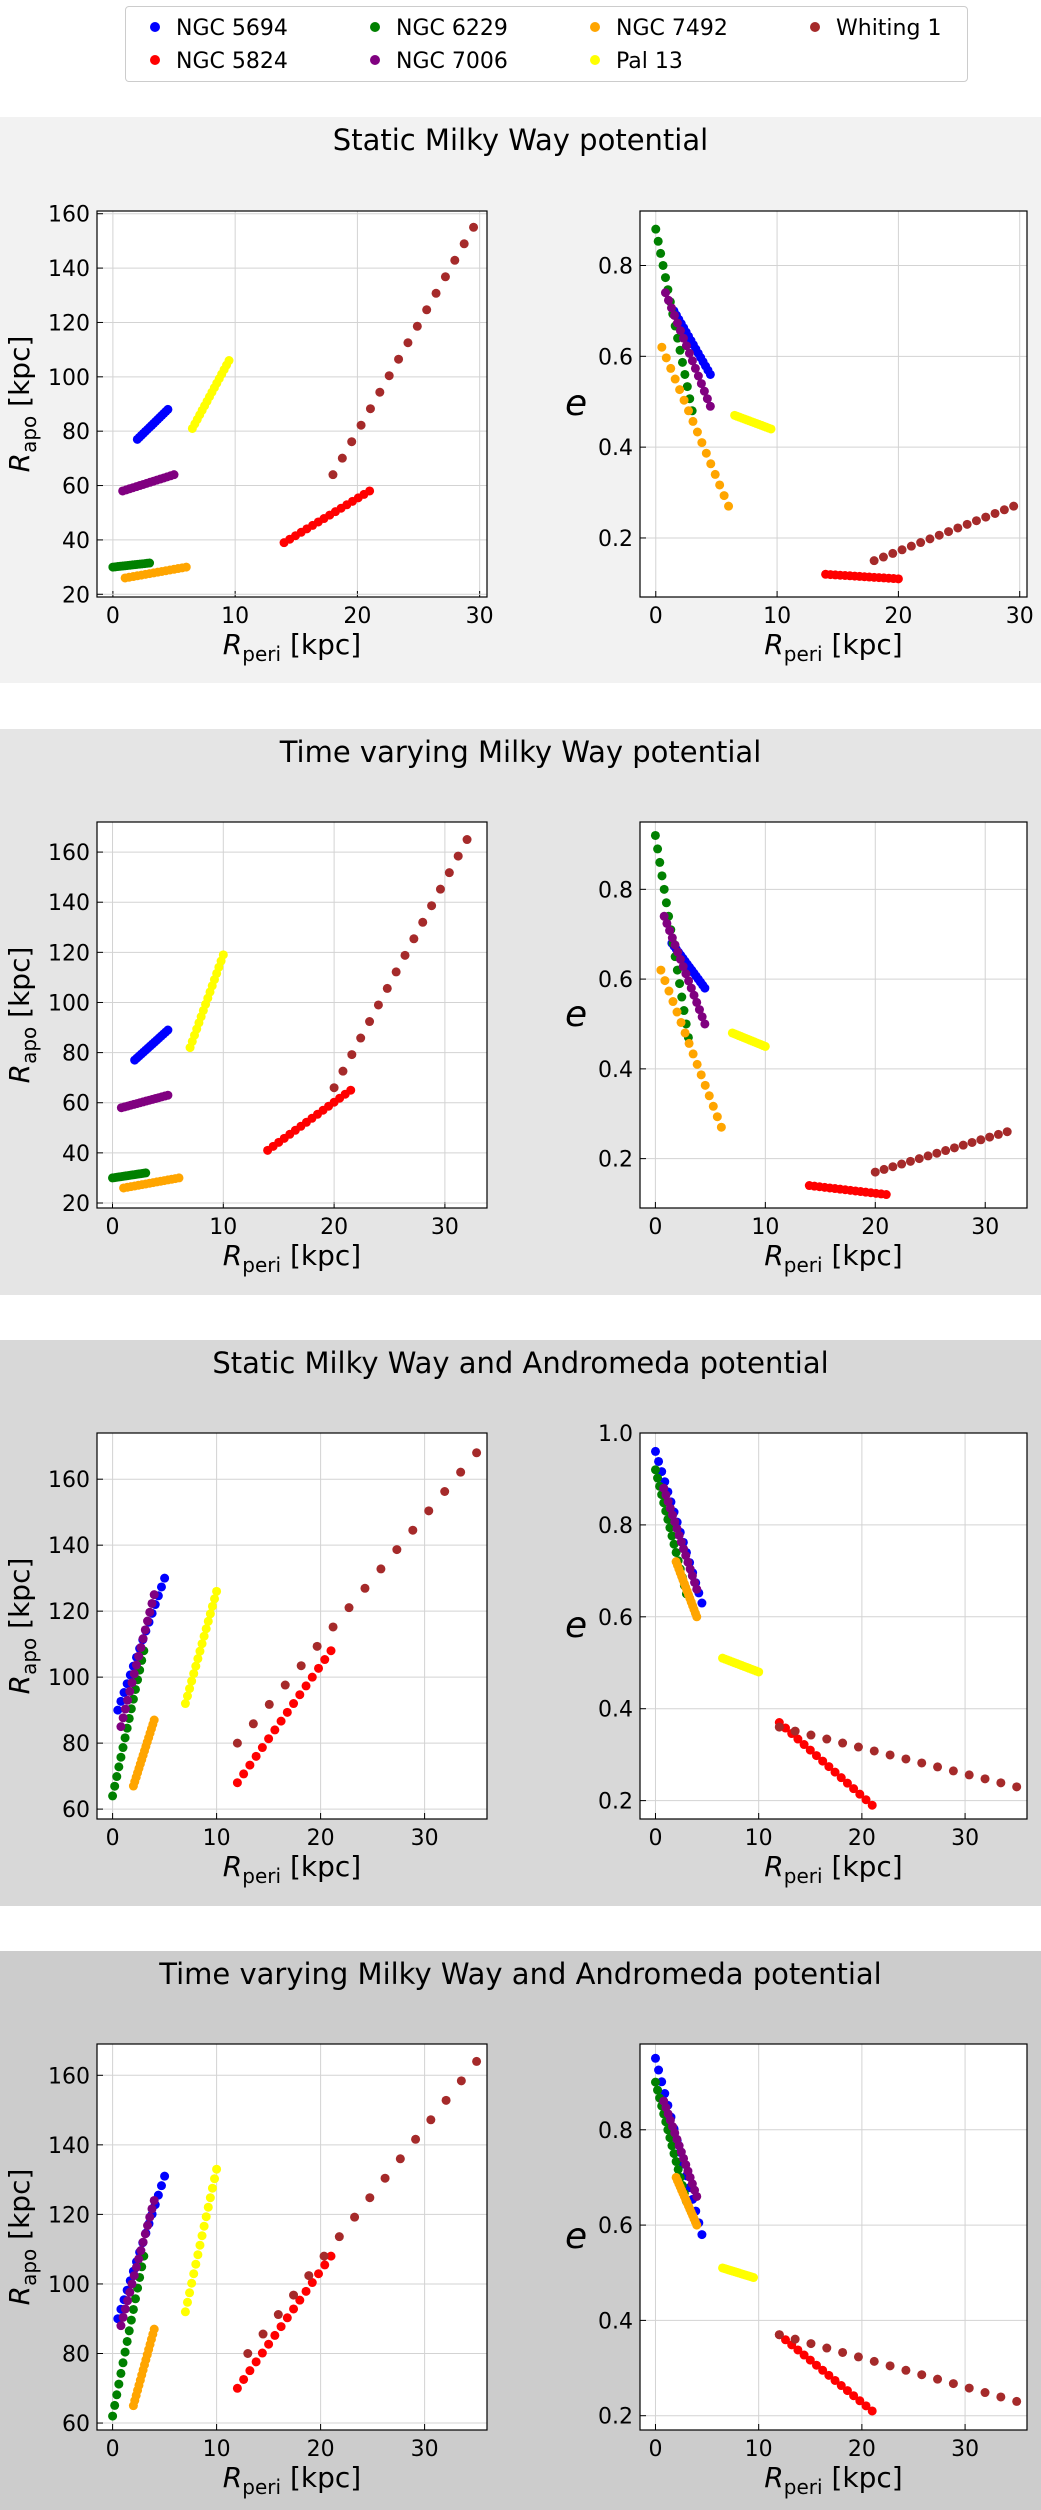 This screenshot has height=2510, width=1041. What do you see at coordinates (862, 1838) in the screenshot?
I see `x-tick-label: 20` at bounding box center [862, 1838].